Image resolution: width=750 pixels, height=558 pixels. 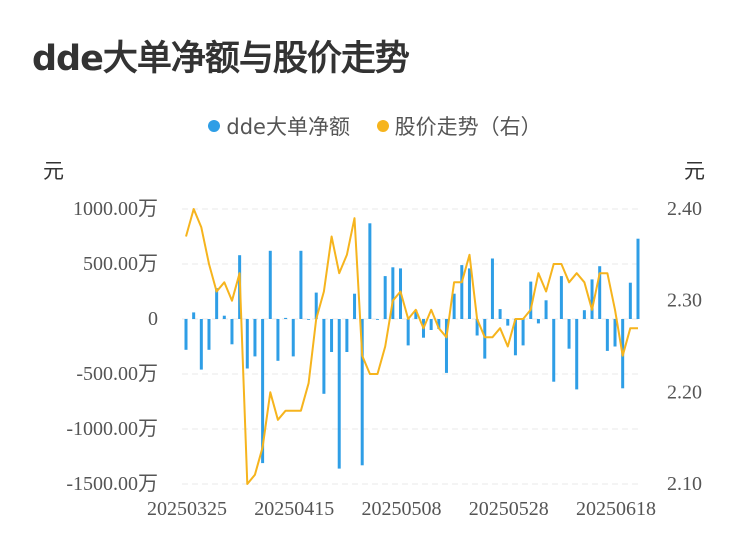 What do you see at coordinates (684, 392) in the screenshot?
I see `right-tick-label: 2.20` at bounding box center [684, 392].